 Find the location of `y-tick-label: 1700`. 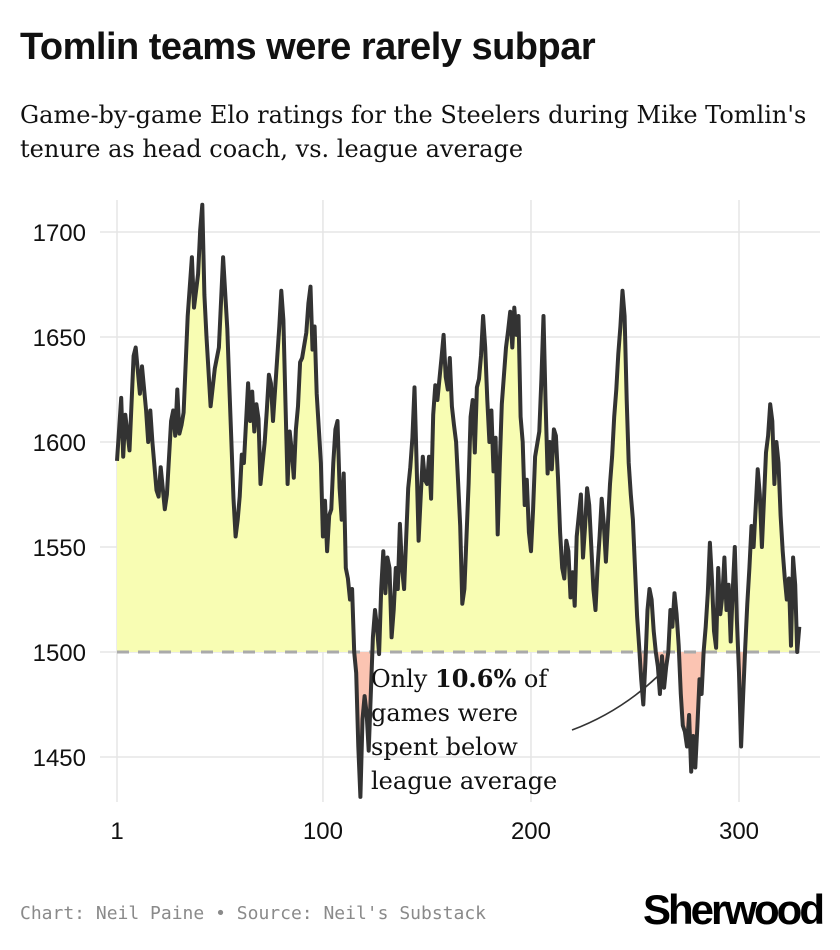

y-tick-label: 1700 is located at coordinates (59, 233).